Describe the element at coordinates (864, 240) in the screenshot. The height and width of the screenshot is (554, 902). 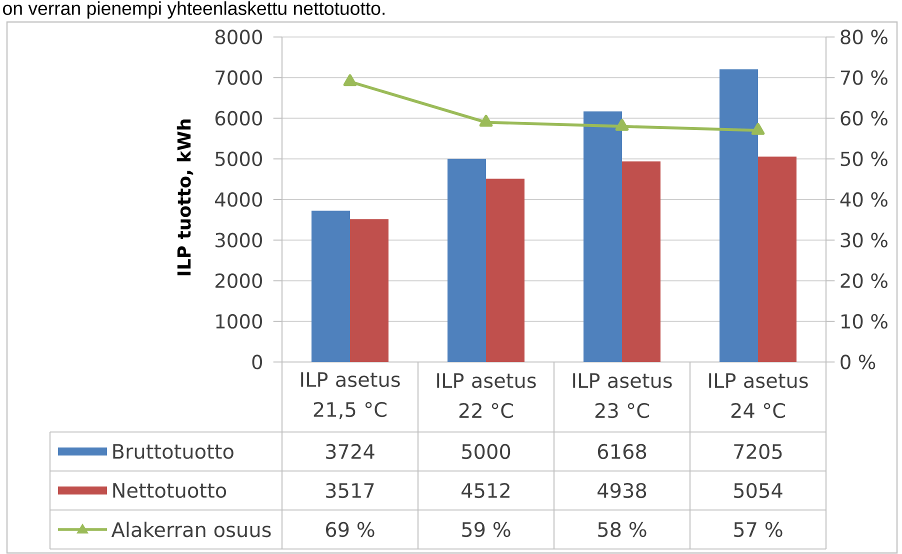
I see `y2-tick-label: 30 %` at that location.